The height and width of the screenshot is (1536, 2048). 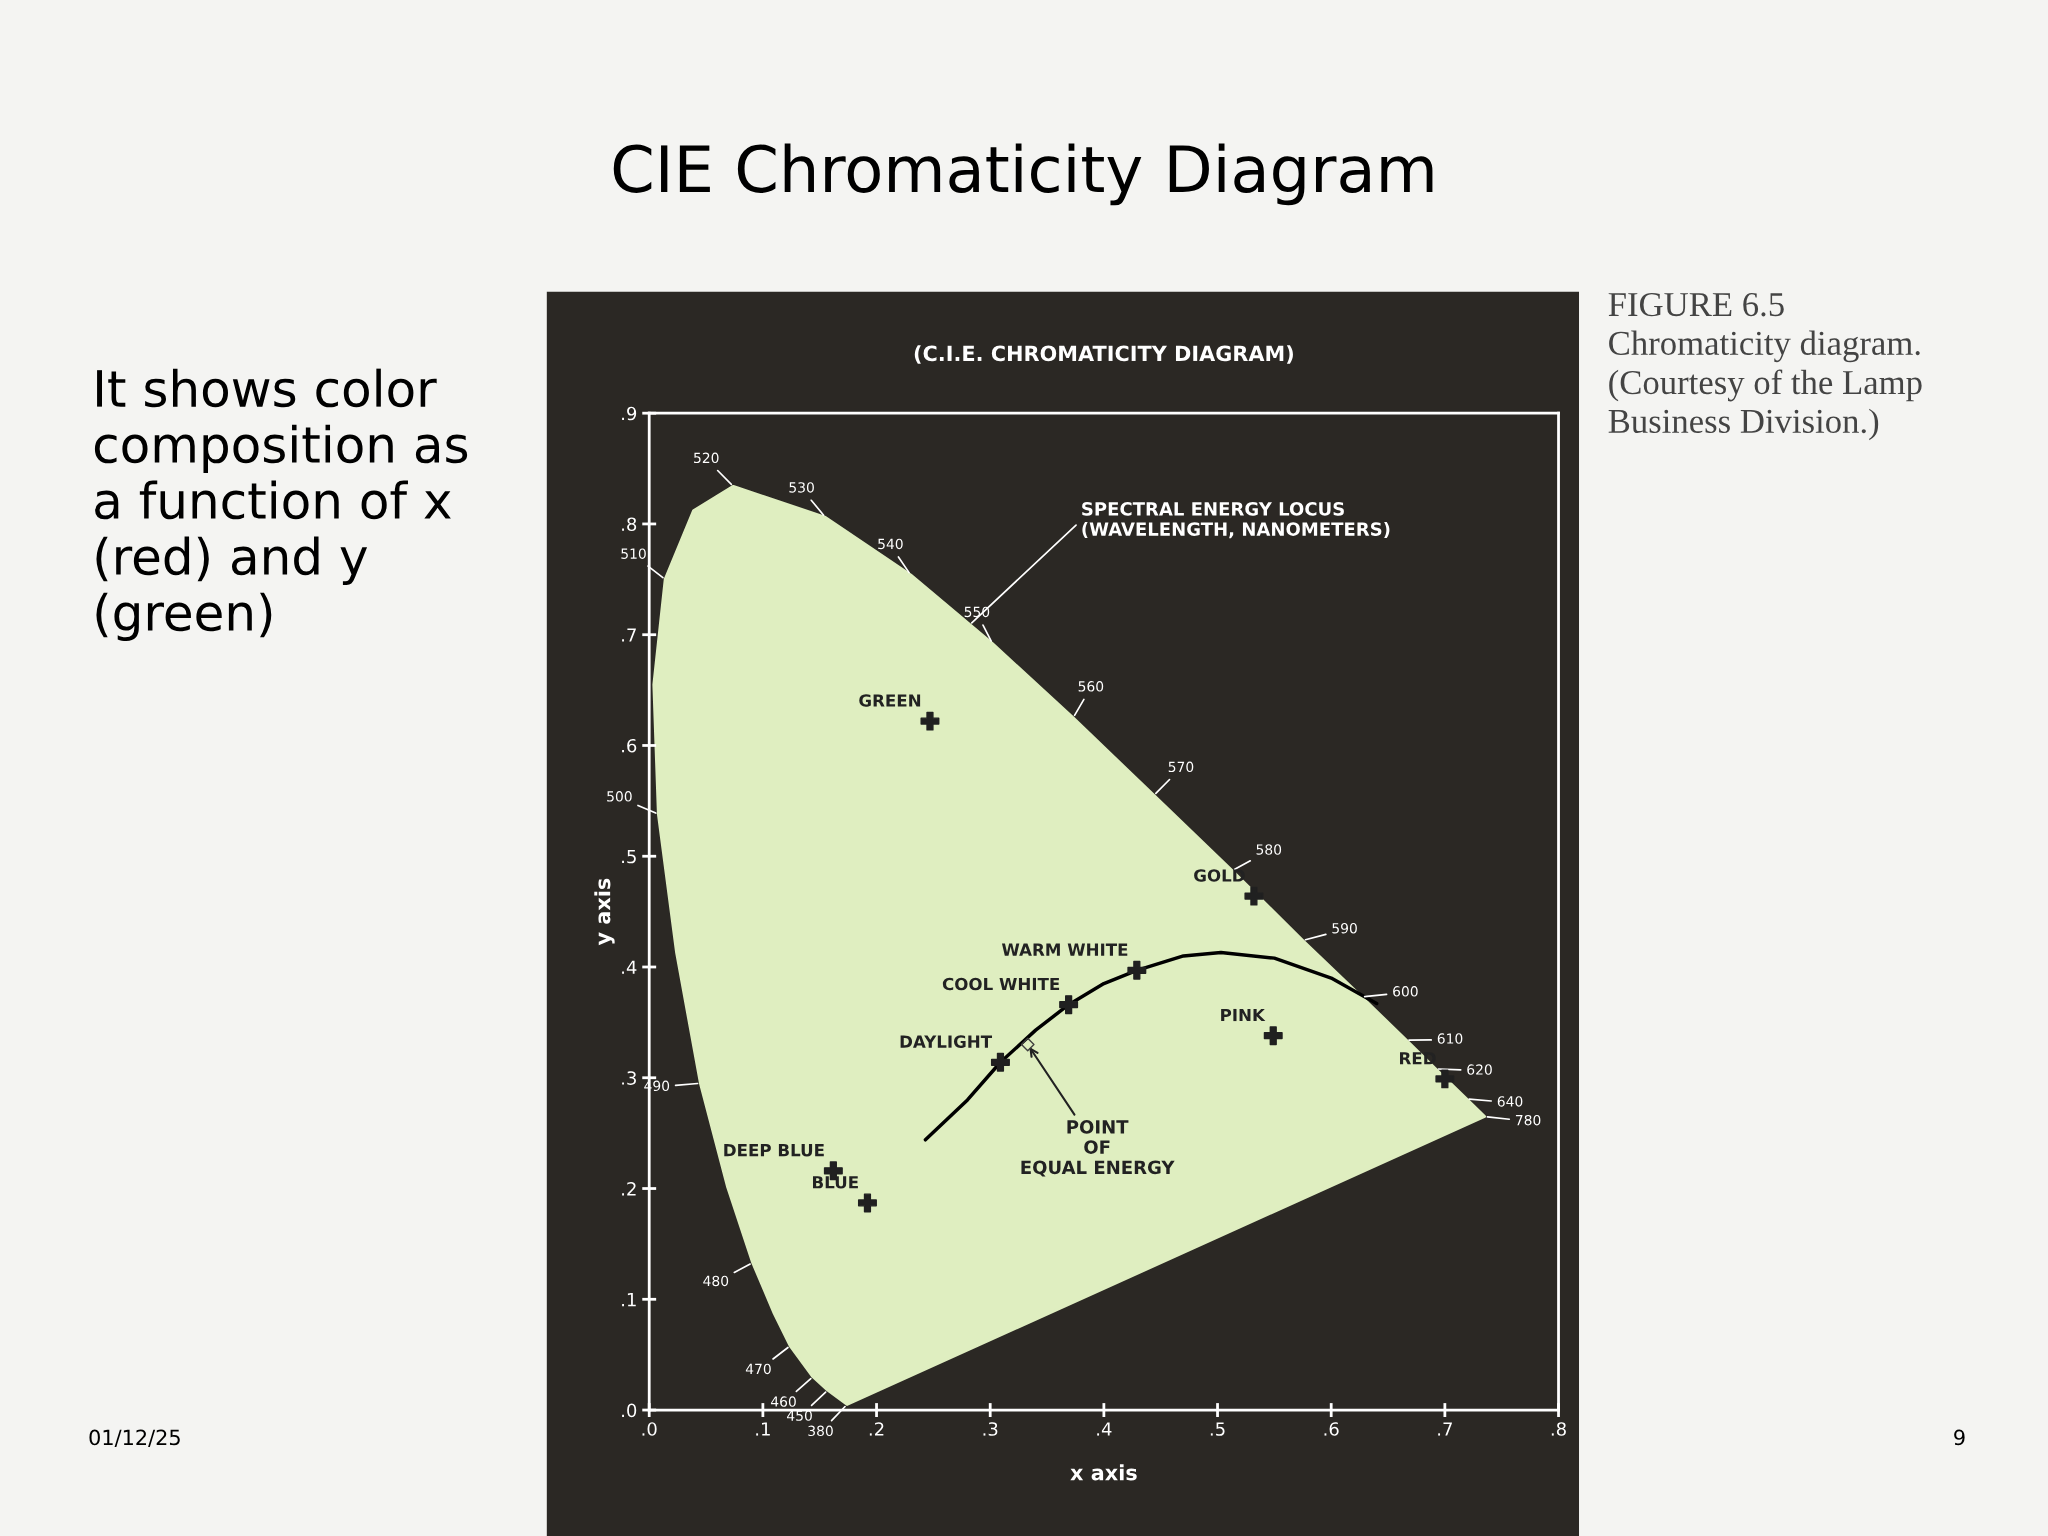 I want to click on annotation: PINK, so click(x=1243, y=1015).